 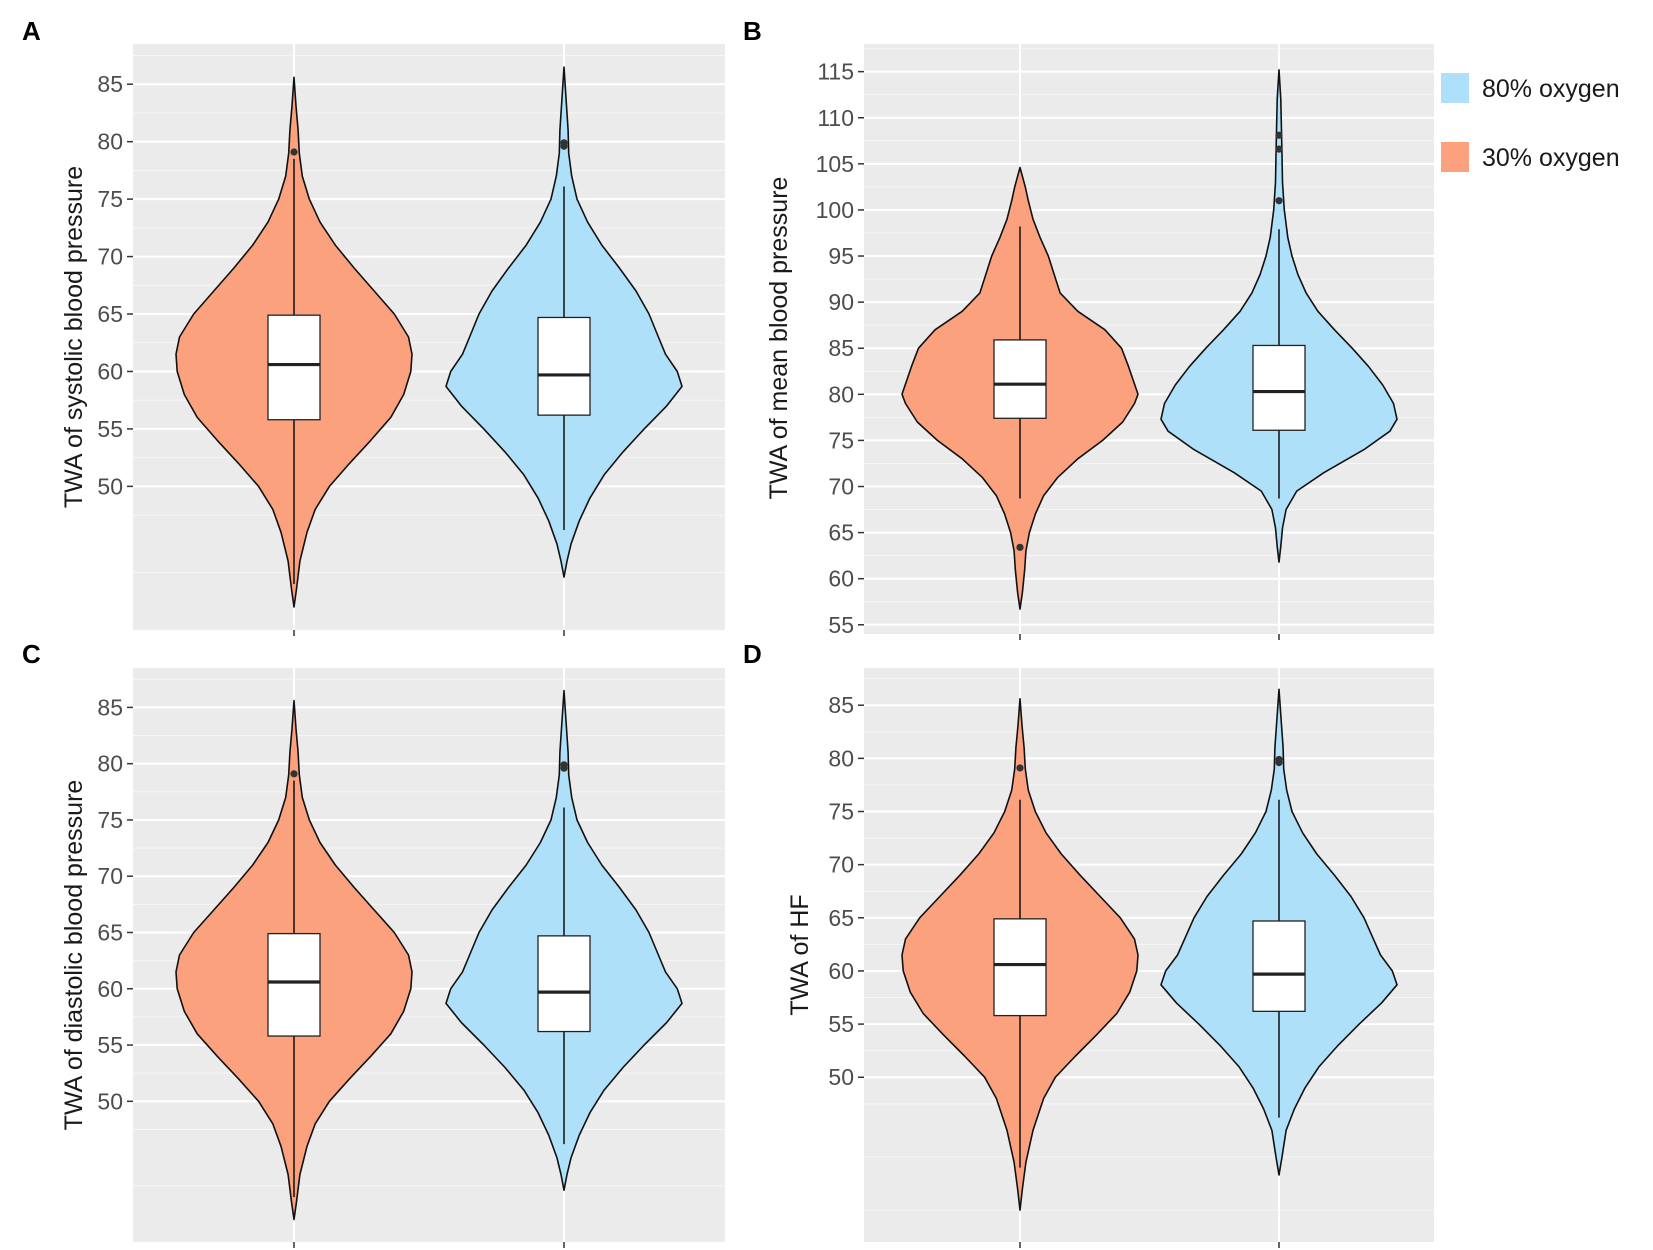 What do you see at coordinates (835, 72) in the screenshot?
I see `y-tick-label: 115` at bounding box center [835, 72].